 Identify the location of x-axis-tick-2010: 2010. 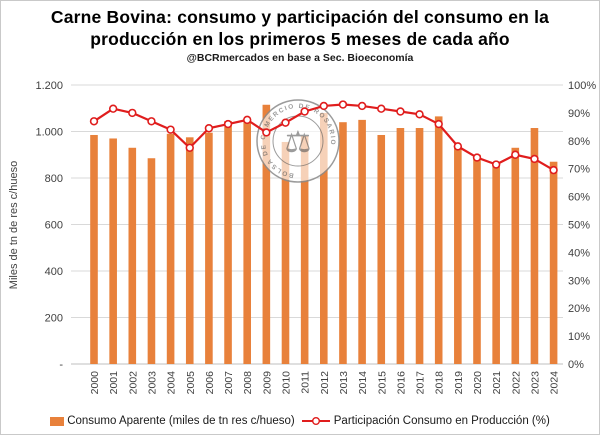
(287, 383).